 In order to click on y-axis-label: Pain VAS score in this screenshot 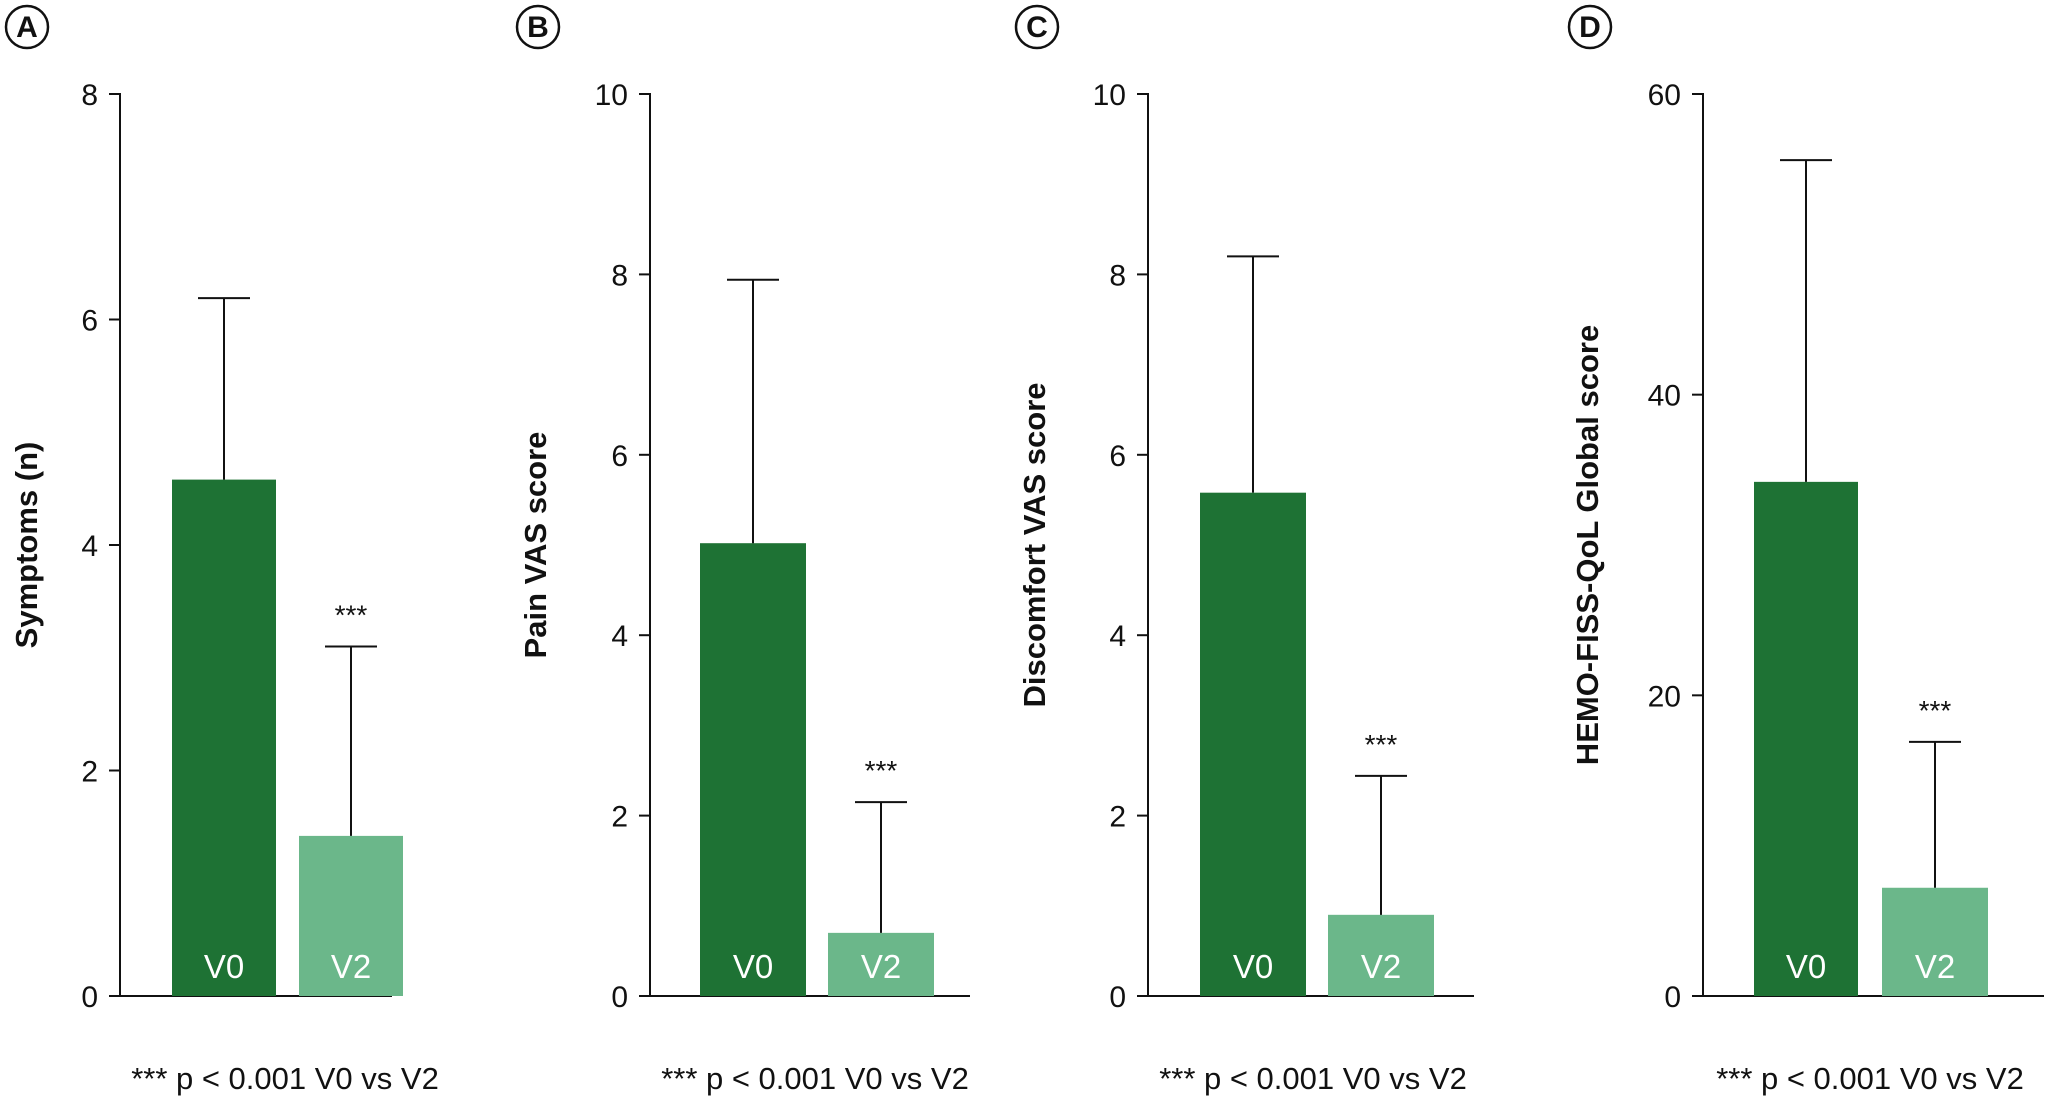, I will do `click(535, 545)`.